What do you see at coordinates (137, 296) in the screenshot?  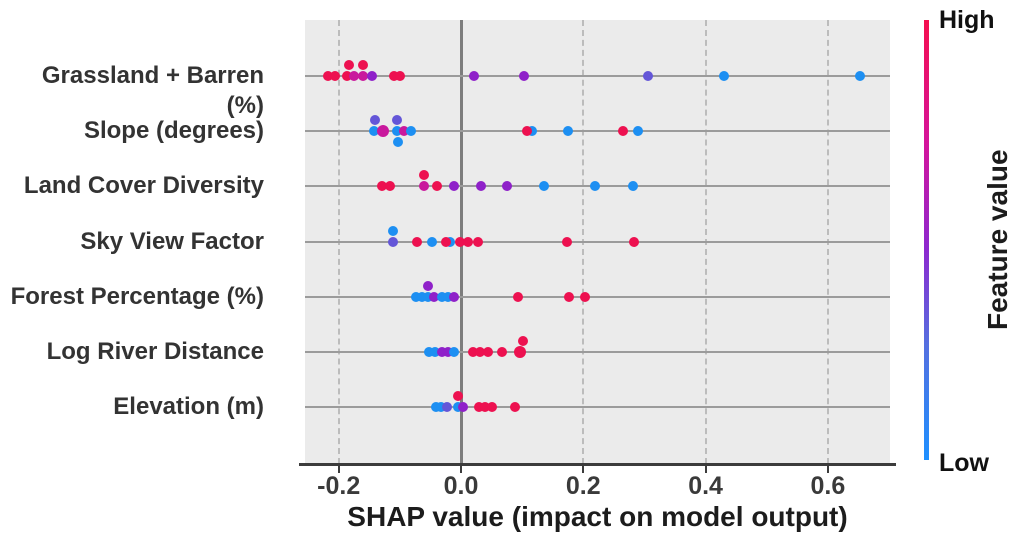 I see `feature-label: Forest Percentage (%)` at bounding box center [137, 296].